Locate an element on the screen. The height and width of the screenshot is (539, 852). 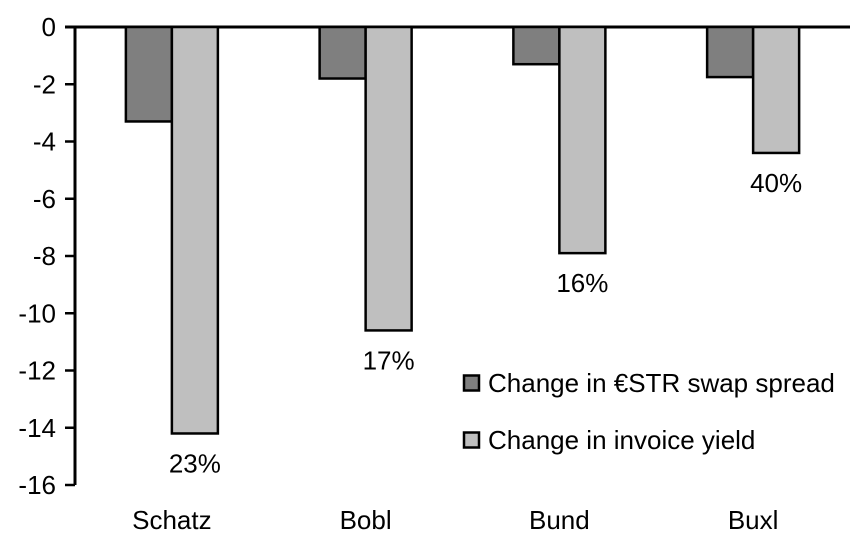
y-axis-tick-label: -8 is located at coordinates (44, 256).